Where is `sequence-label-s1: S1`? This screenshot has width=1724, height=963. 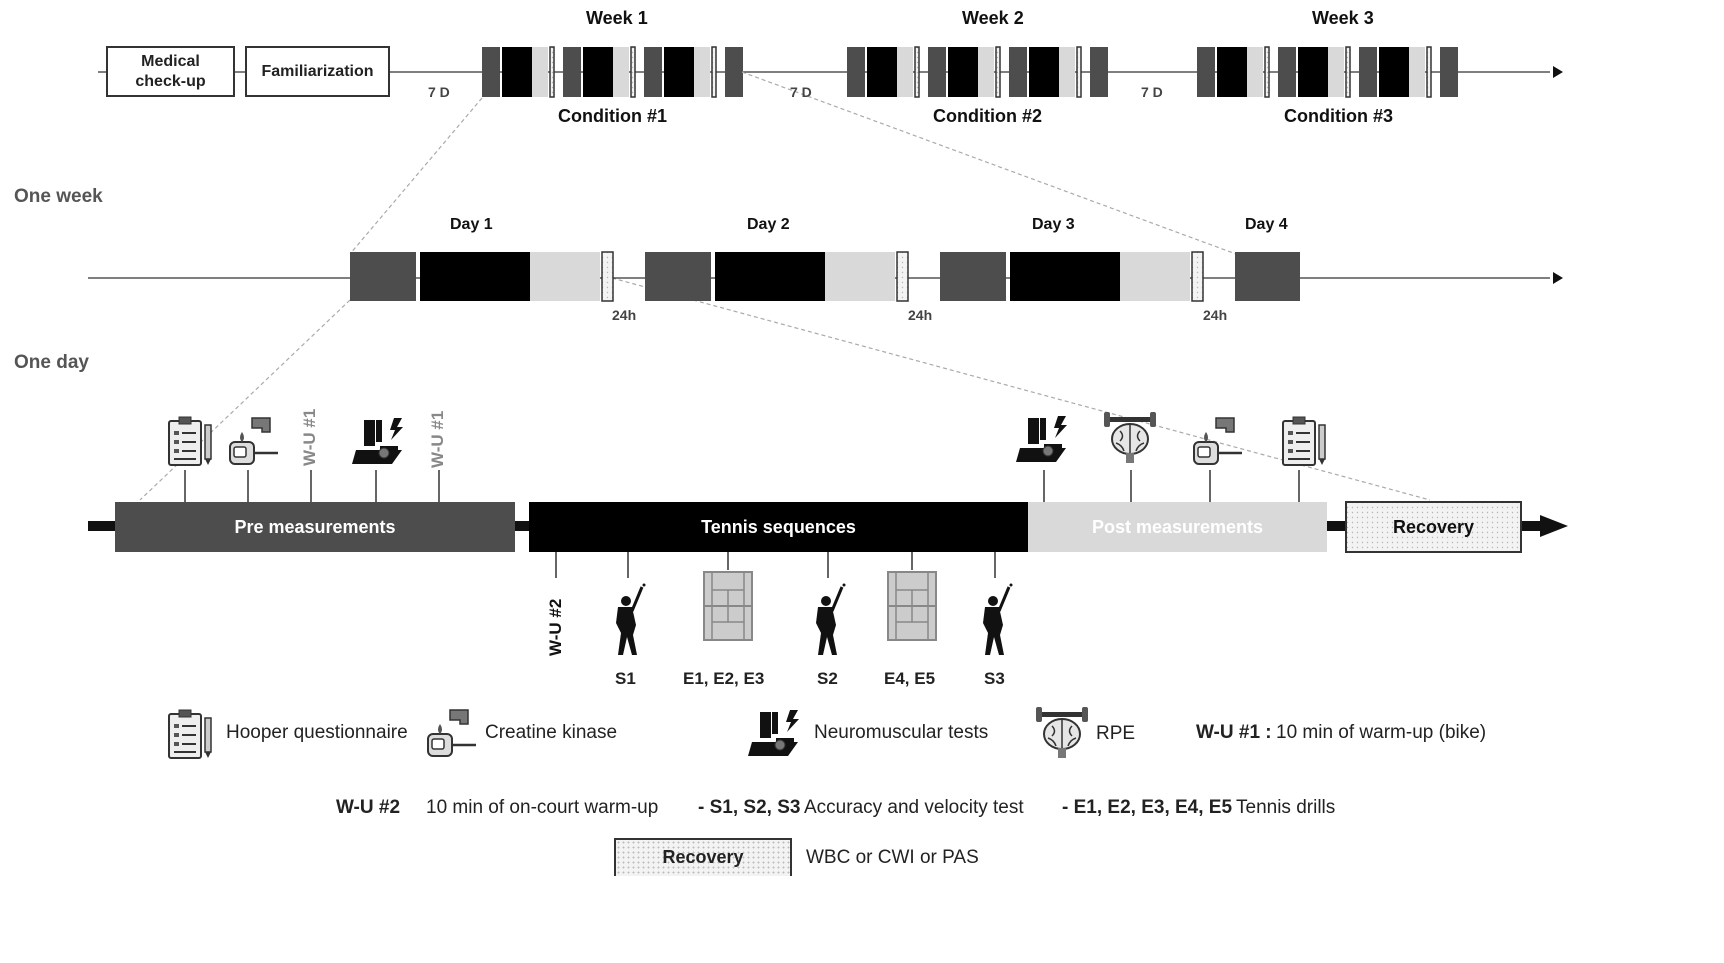
sequence-label-s1: S1 is located at coordinates (625, 678).